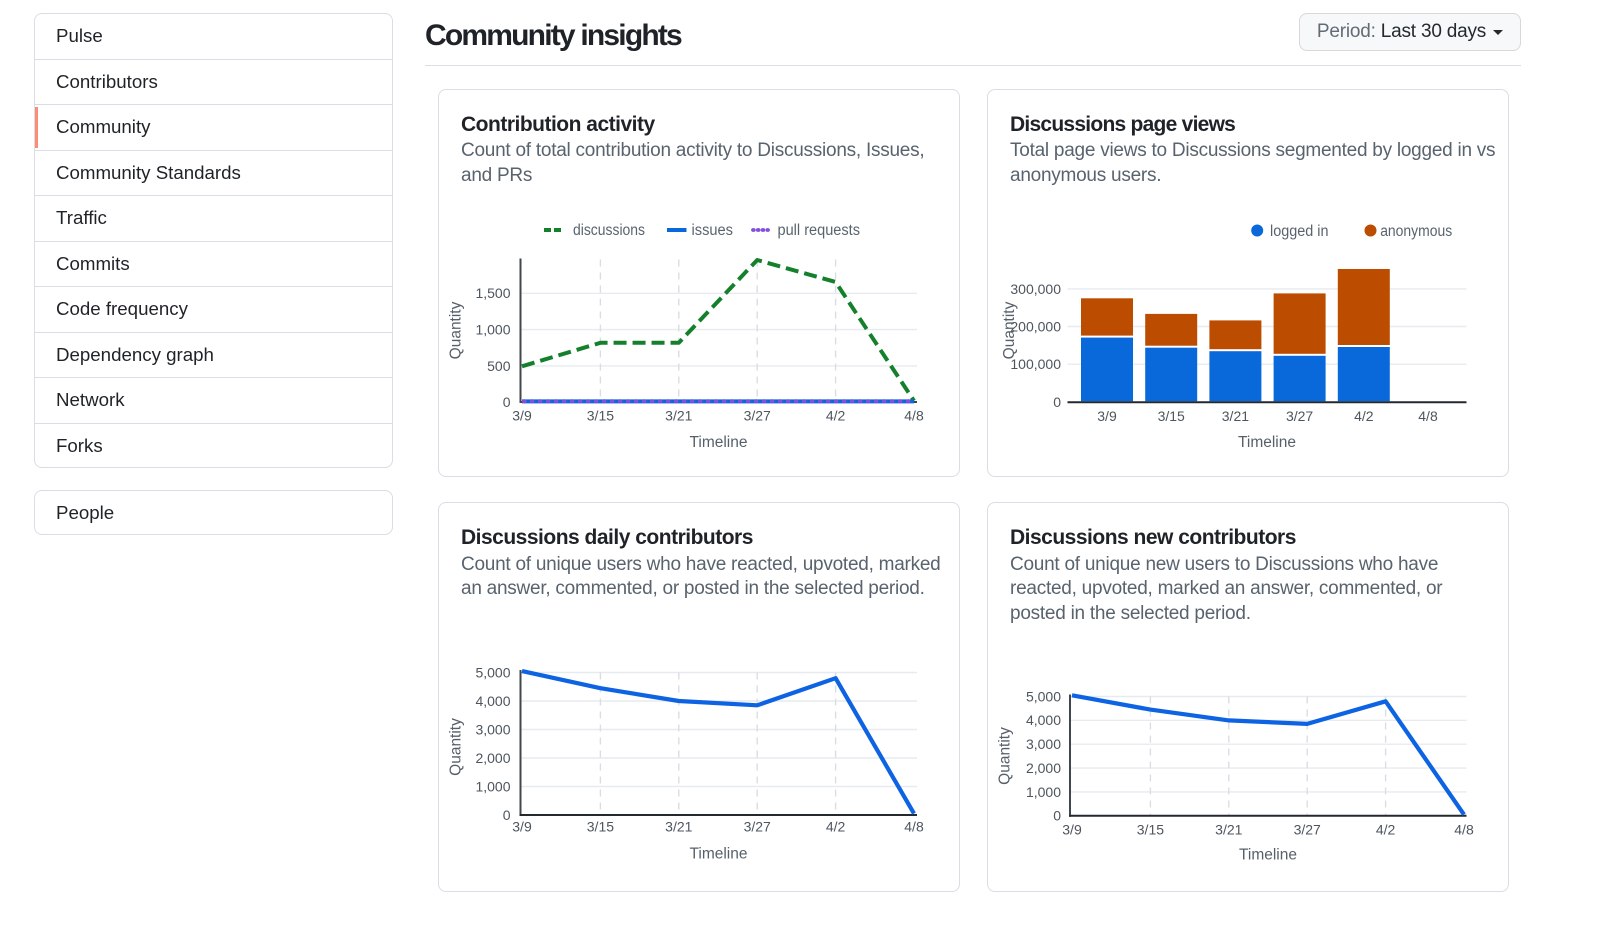 This screenshot has width=1600, height=926. I want to click on svg-text: anonymous, so click(1416, 231).